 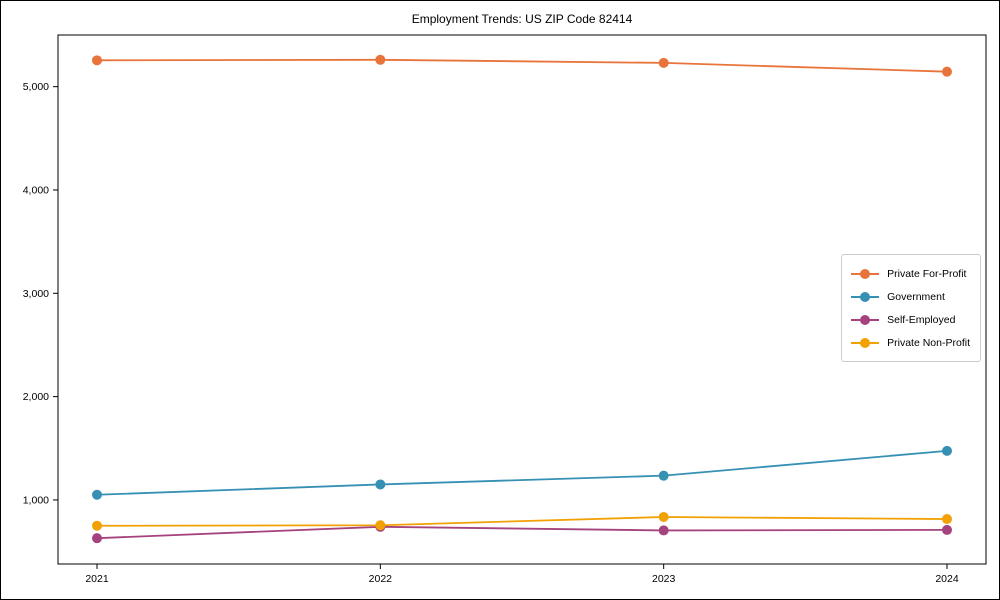 What do you see at coordinates (522, 472) in the screenshot?
I see `series-line-government` at bounding box center [522, 472].